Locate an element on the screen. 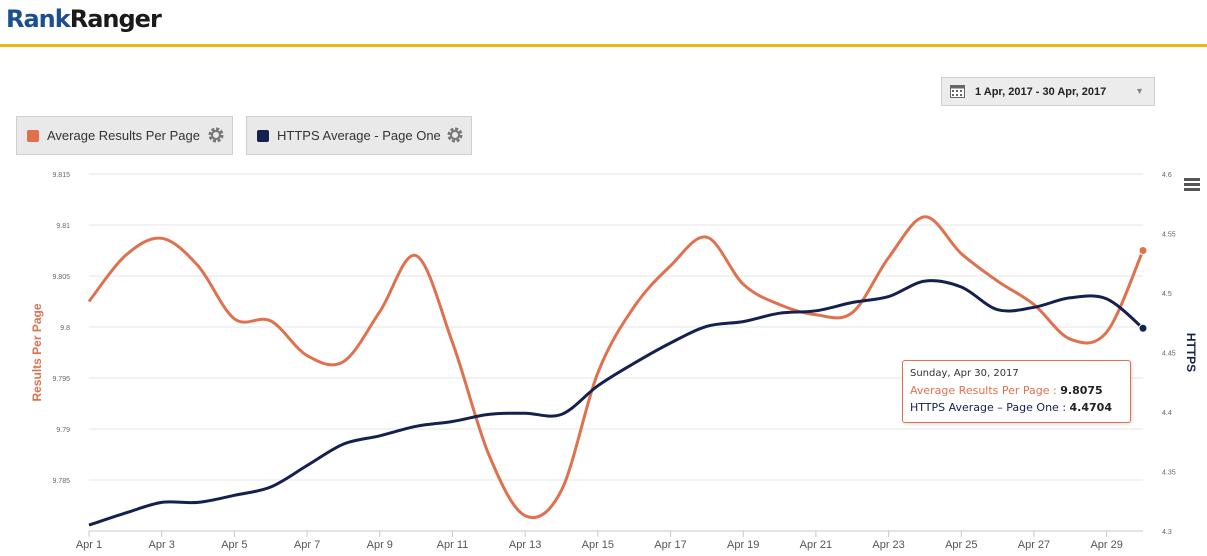 This screenshot has height=556, width=1207. x-tick-label: Apr 29 is located at coordinates (1106, 545).